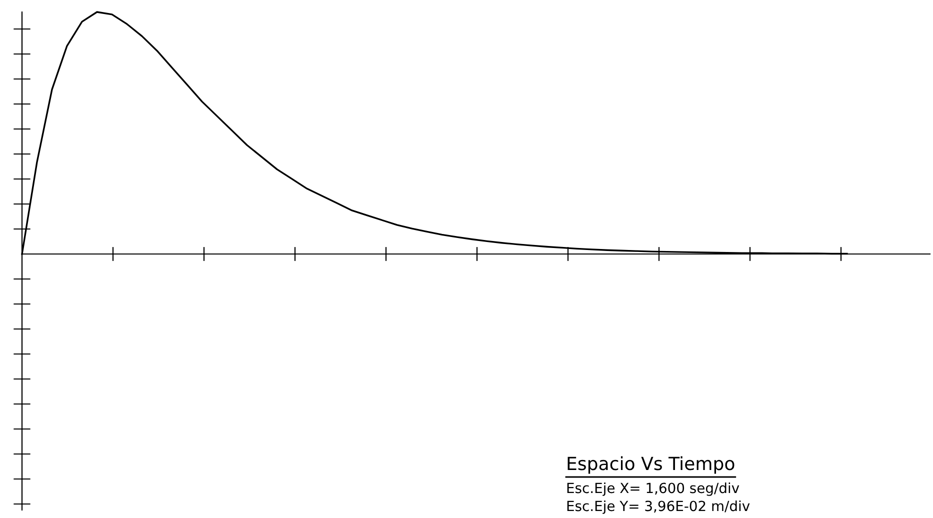 The width and height of the screenshot is (933, 518). Describe the element at coordinates (658, 507) in the screenshot. I see `text: Esc.Eje Y= 3,96E-02 m/div` at that location.